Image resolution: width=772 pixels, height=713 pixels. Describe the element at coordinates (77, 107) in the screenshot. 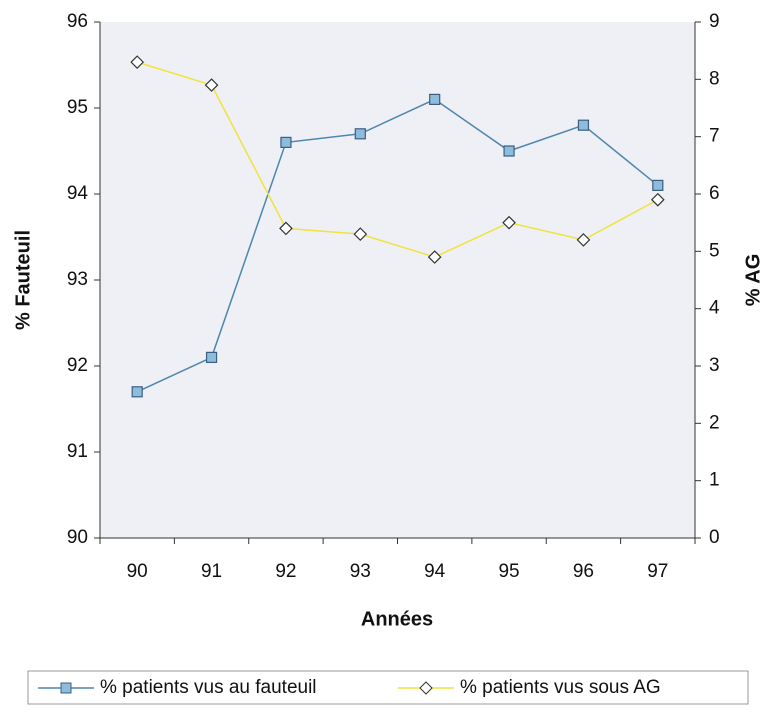

I see `y-tick-label: 95` at that location.